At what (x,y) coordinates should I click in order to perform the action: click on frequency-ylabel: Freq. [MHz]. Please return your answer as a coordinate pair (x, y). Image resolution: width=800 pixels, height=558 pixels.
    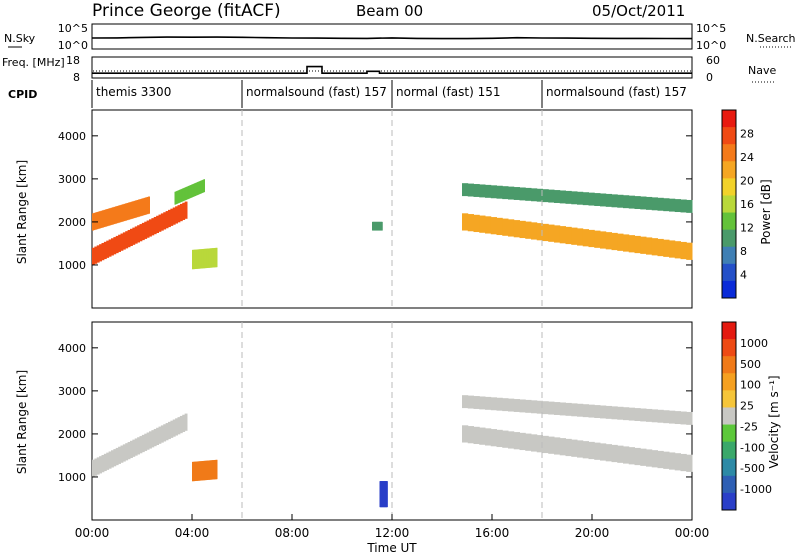
    Looking at the image, I should click on (33, 62).